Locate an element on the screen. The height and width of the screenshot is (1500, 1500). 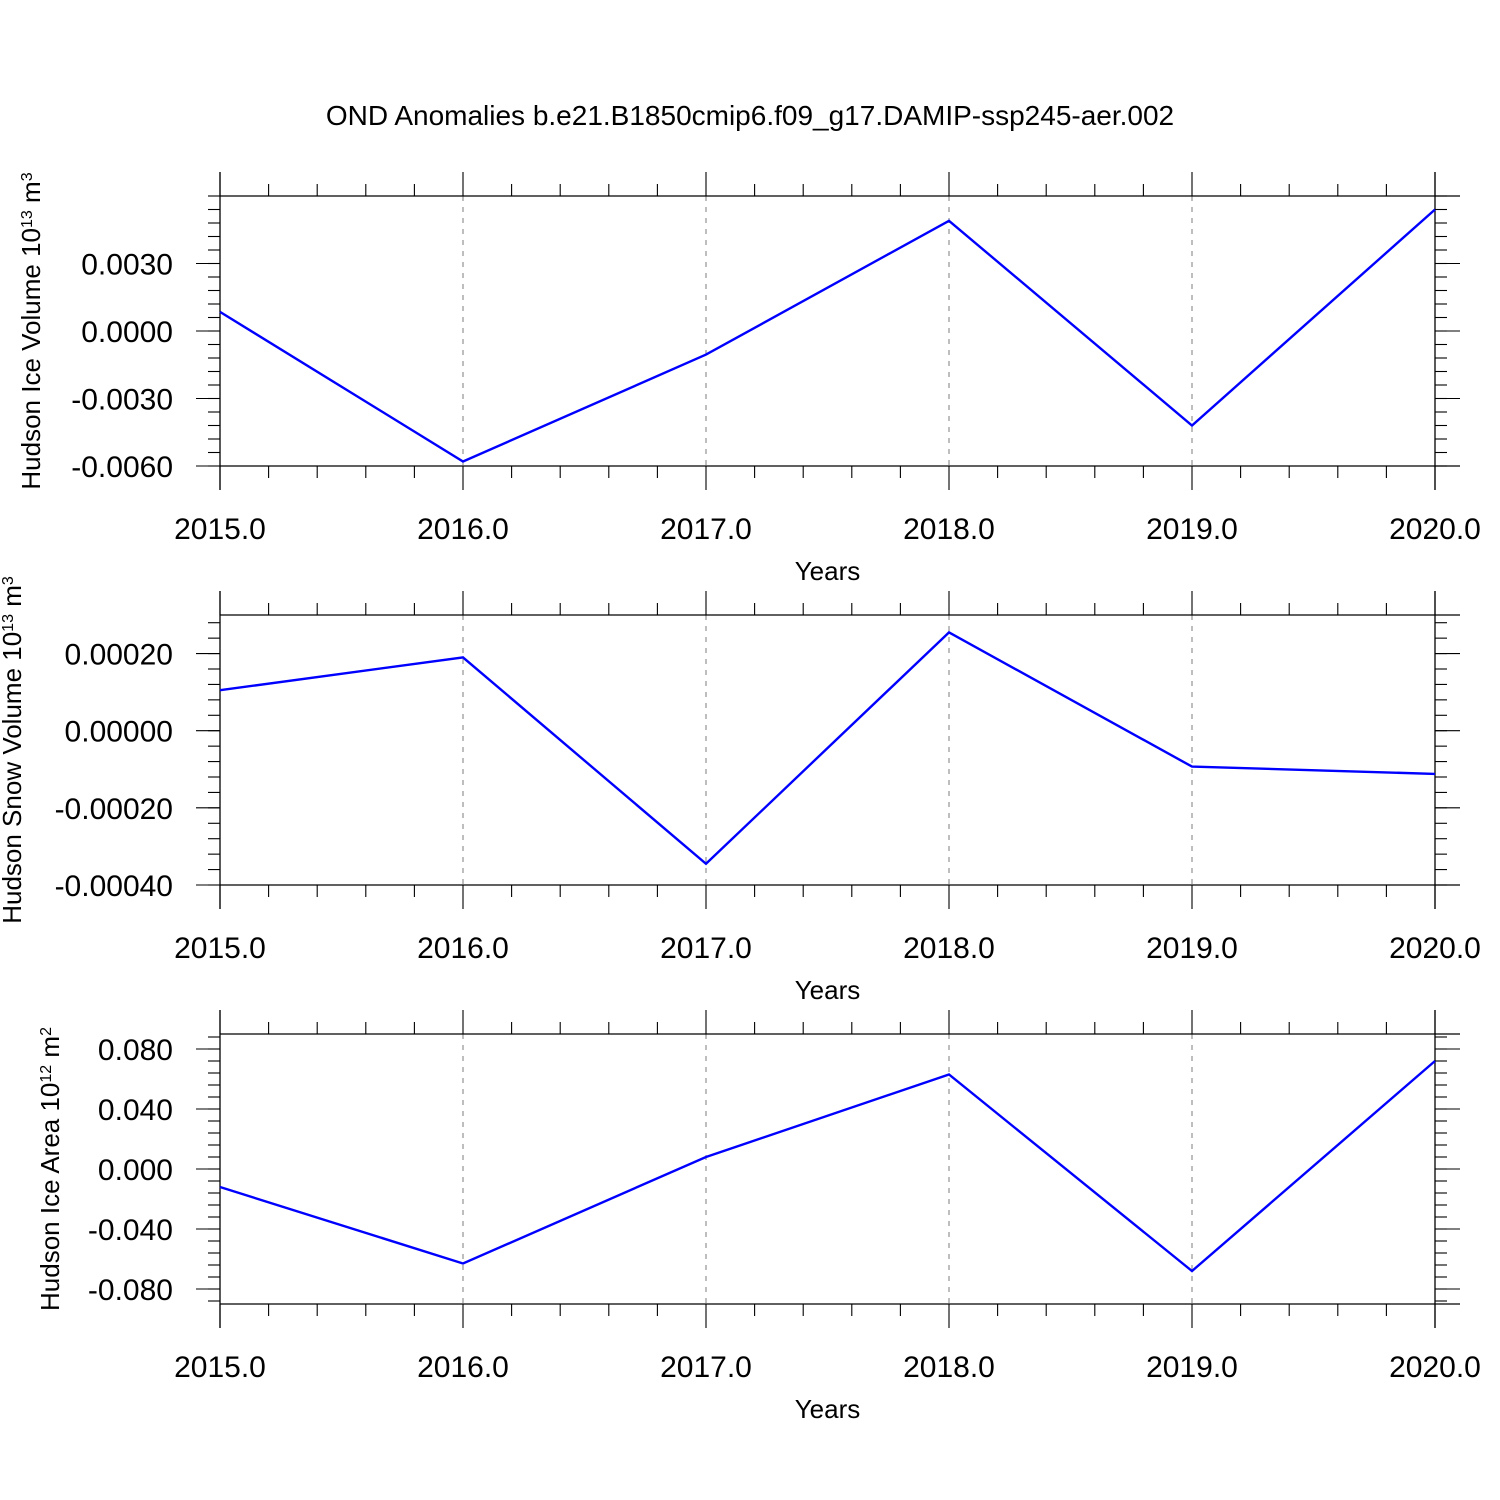
y-axis-title: Hudson Snow Volume 1013 m3 is located at coordinates (13, 750).